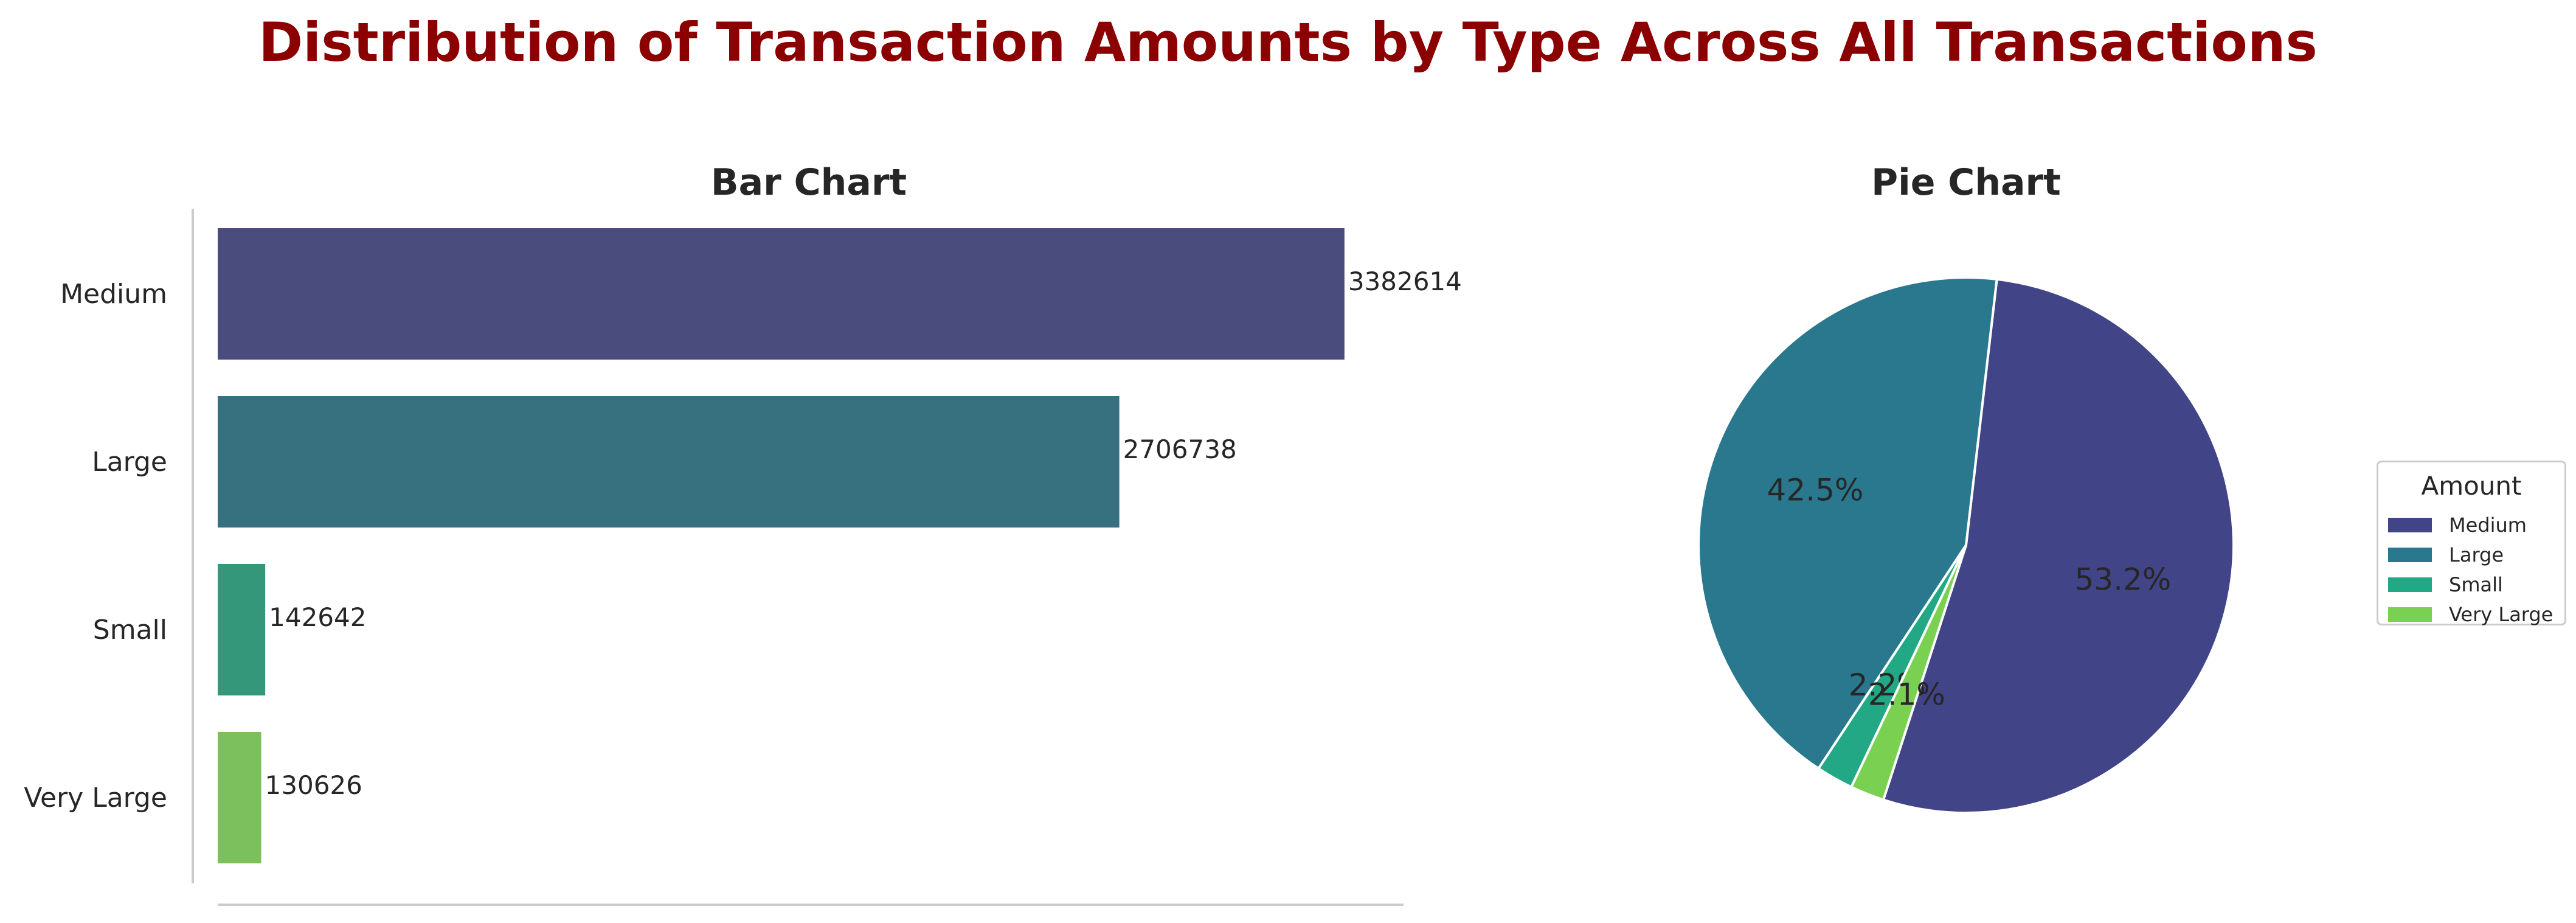 This screenshot has width=2576, height=923. I want to click on bar-value-label-small: 142642, so click(317, 617).